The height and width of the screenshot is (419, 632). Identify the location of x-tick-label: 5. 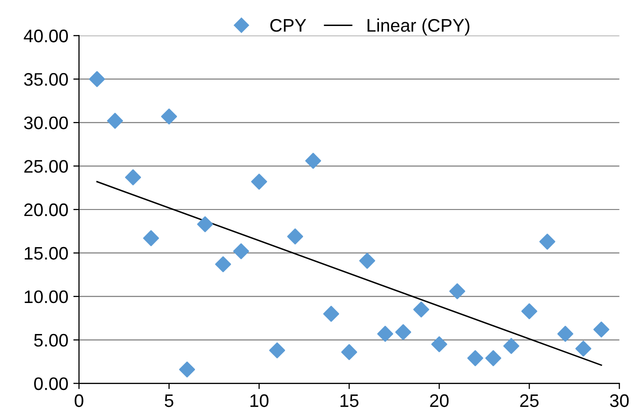
(169, 401).